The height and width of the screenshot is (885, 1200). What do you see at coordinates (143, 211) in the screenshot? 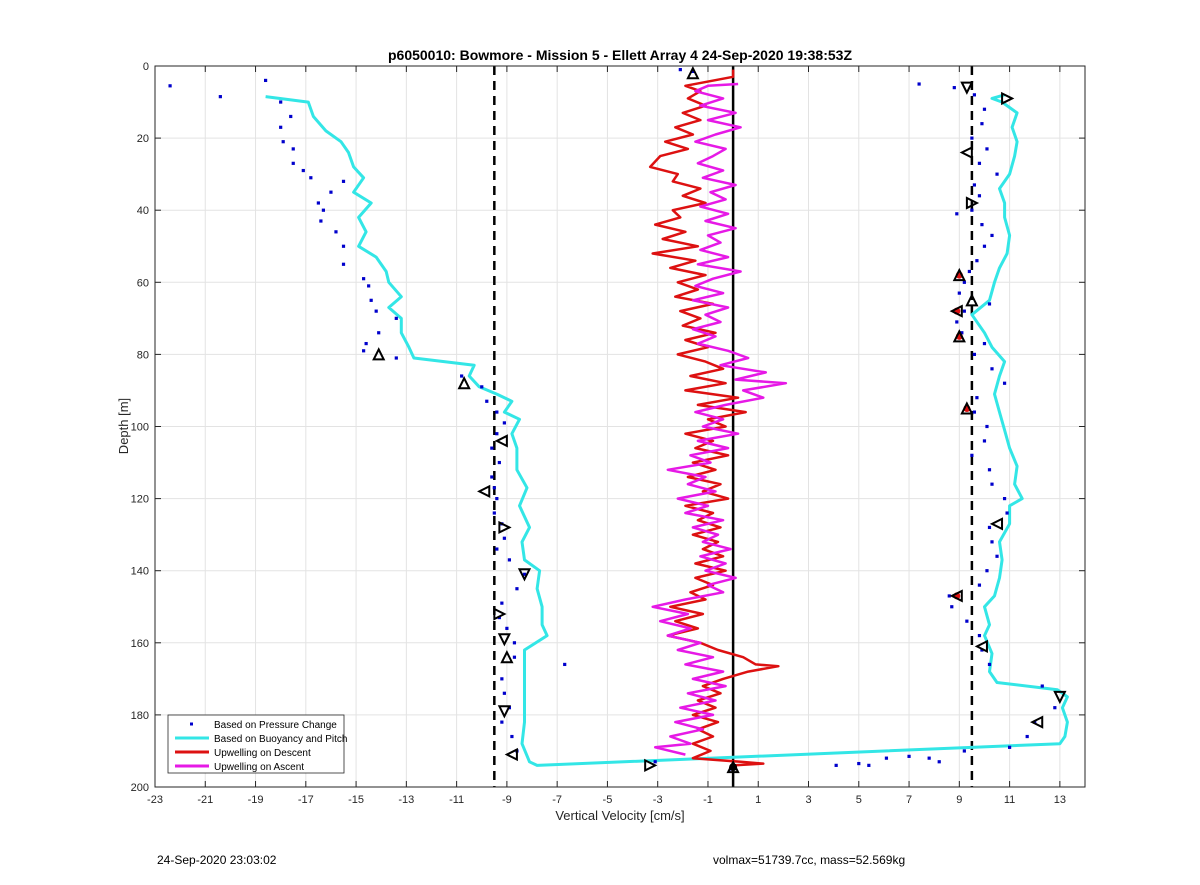
I see `y-tick-label: 40` at bounding box center [143, 211].